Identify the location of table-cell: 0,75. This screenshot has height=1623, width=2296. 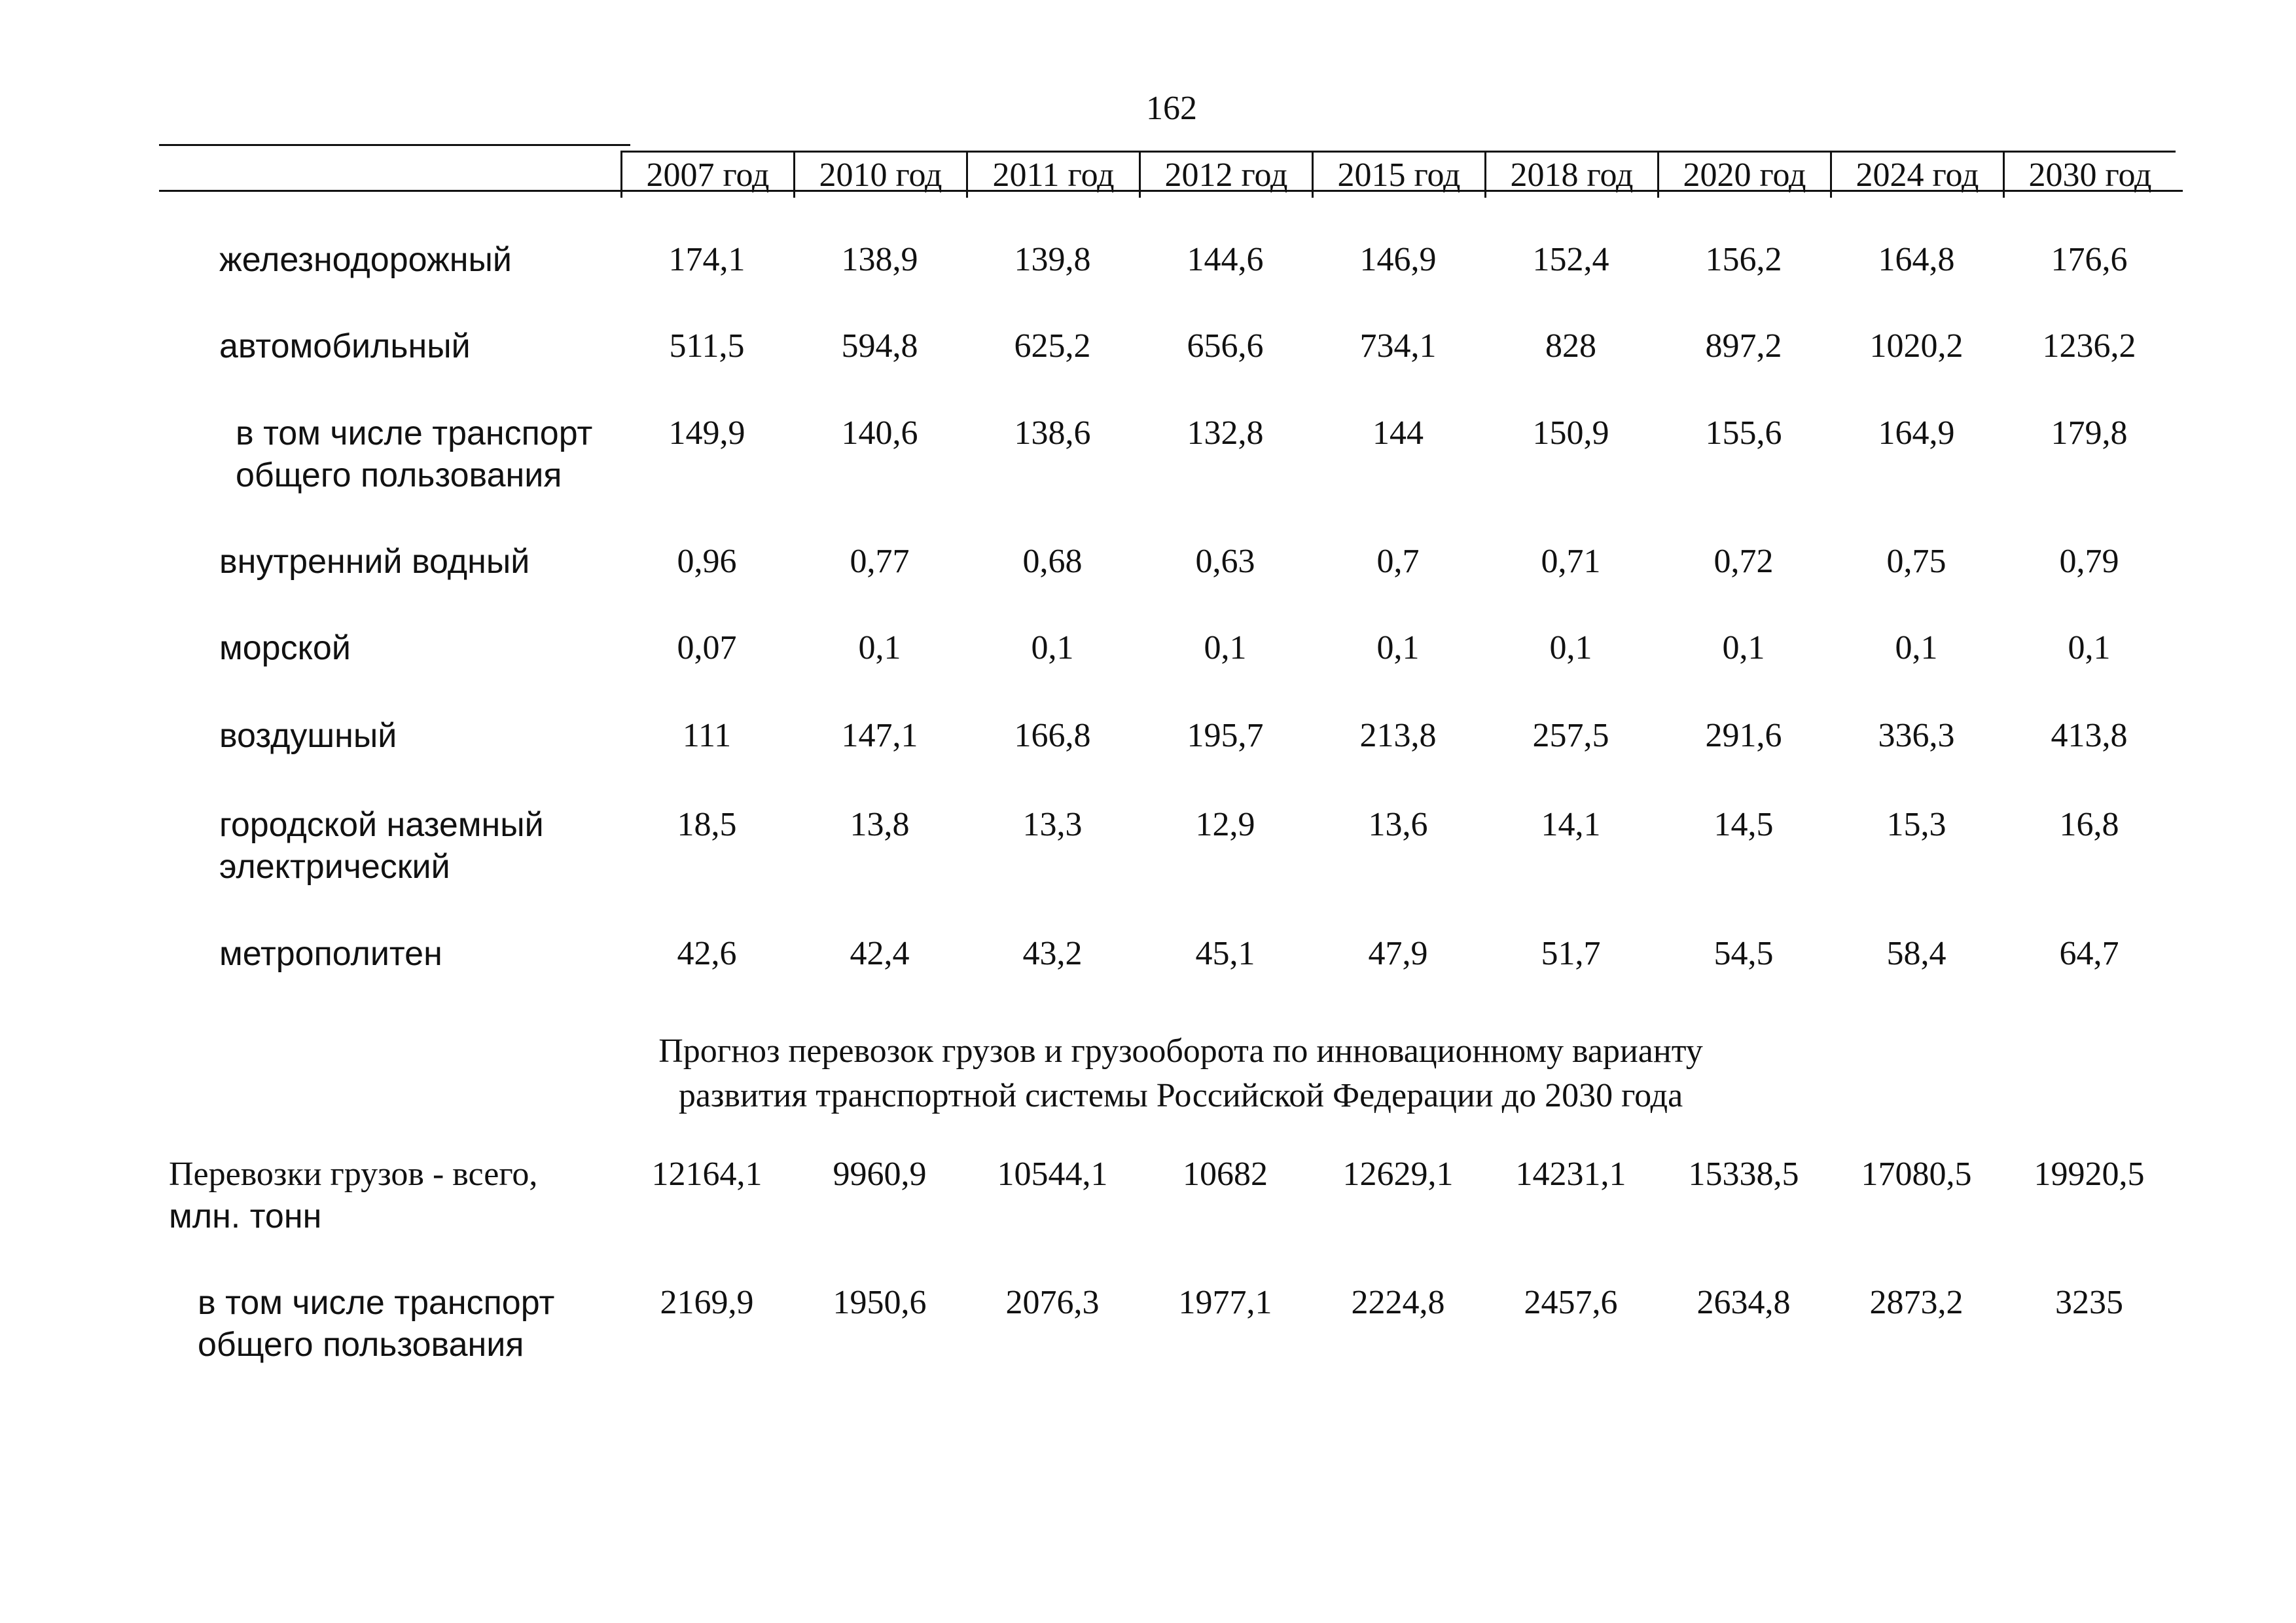
(1916, 561).